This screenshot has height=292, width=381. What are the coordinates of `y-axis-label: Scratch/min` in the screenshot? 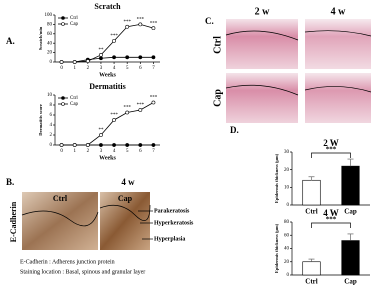 It's located at (40, 38).